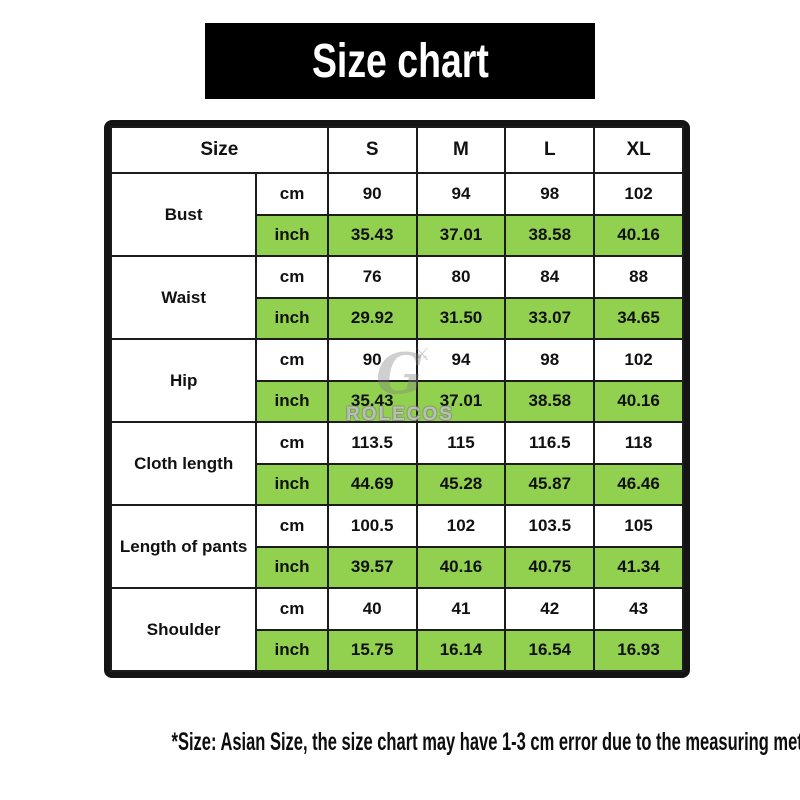 The height and width of the screenshot is (800, 800). Describe the element at coordinates (372, 150) in the screenshot. I see `header-size-s: S` at that location.